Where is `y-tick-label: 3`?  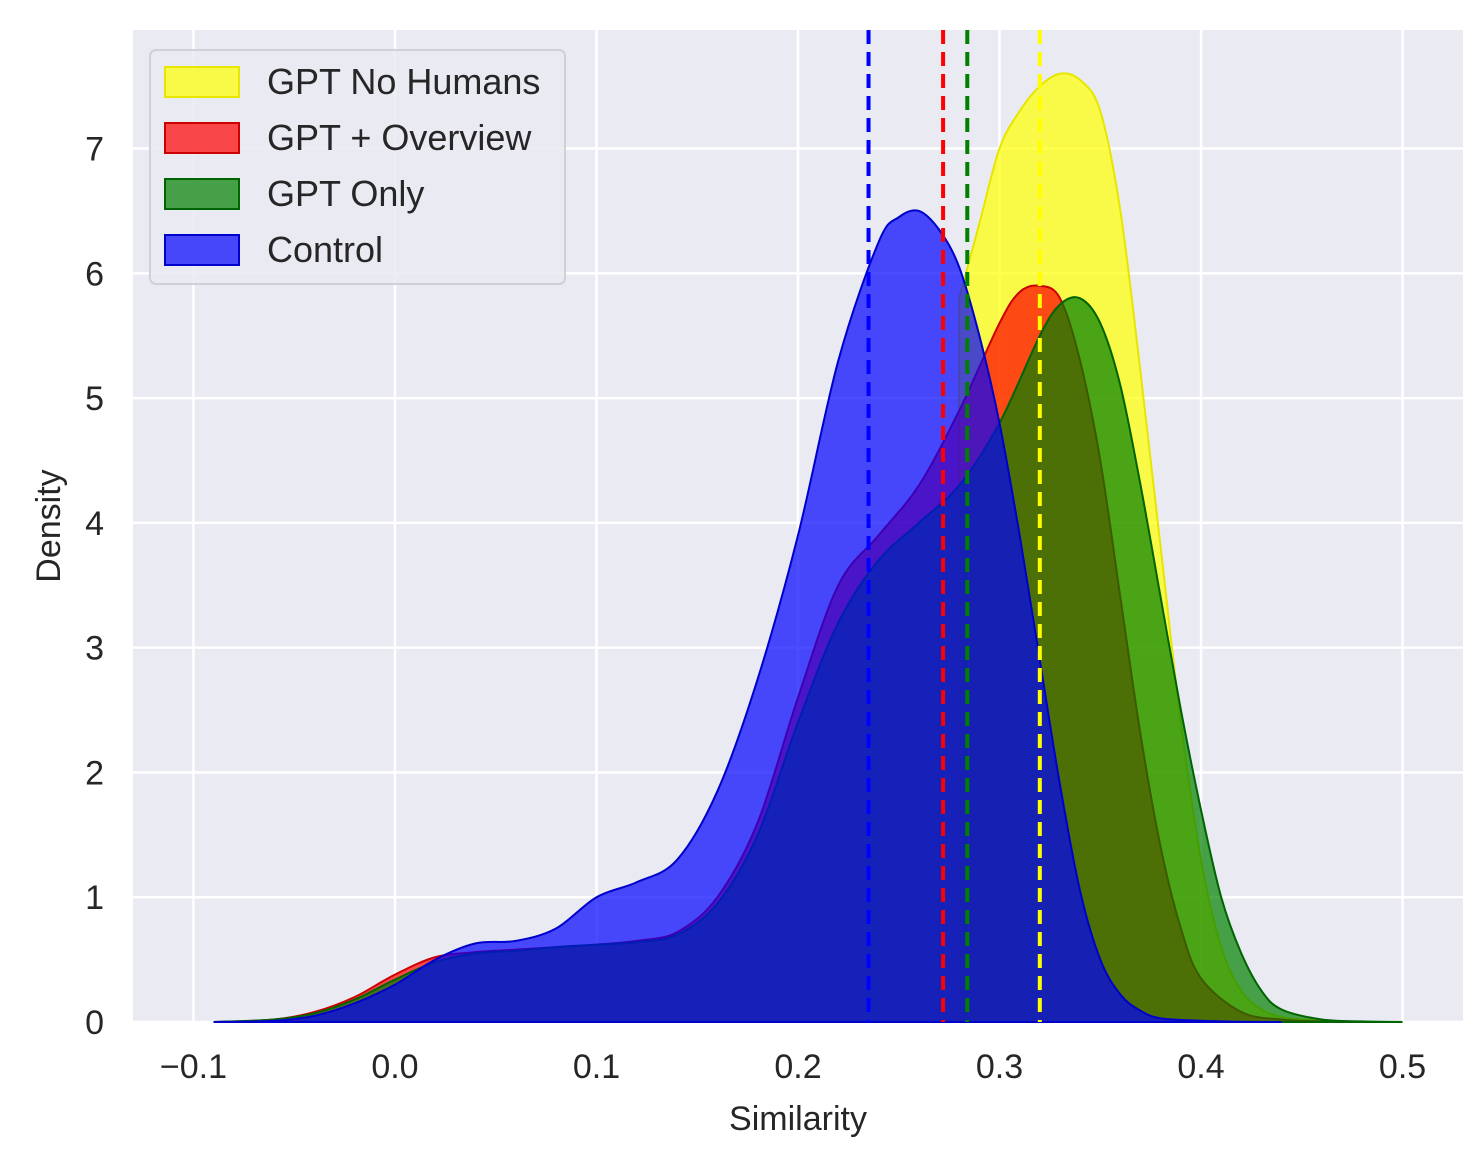
y-tick-label: 3 is located at coordinates (94, 649).